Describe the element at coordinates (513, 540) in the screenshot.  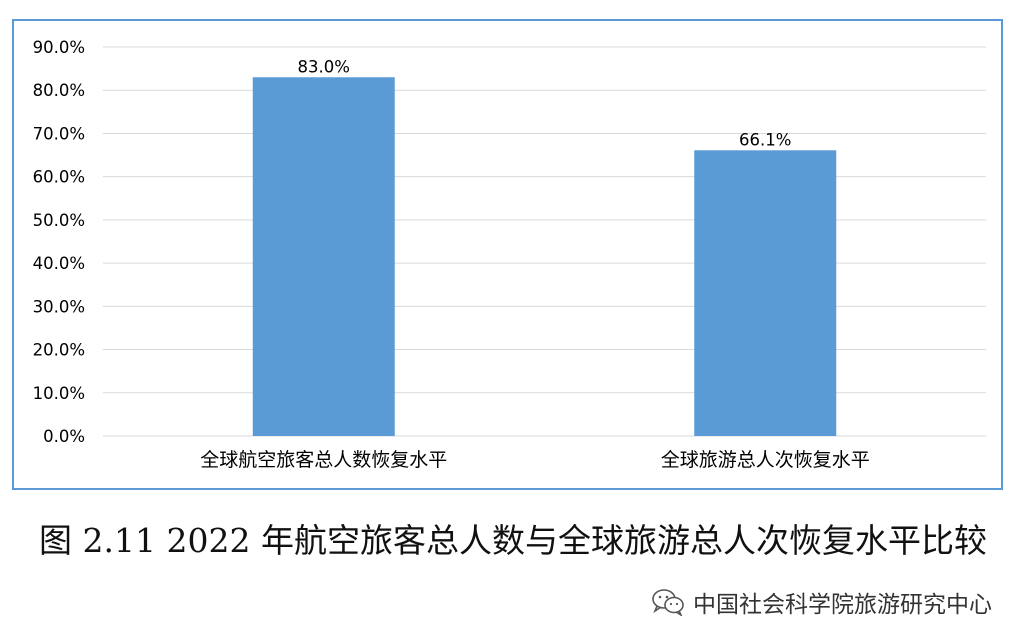
I see `figure-caption: 图 2.11 2022 年航空旅客总人数与全球旅游总人次恢复水平比较` at that location.